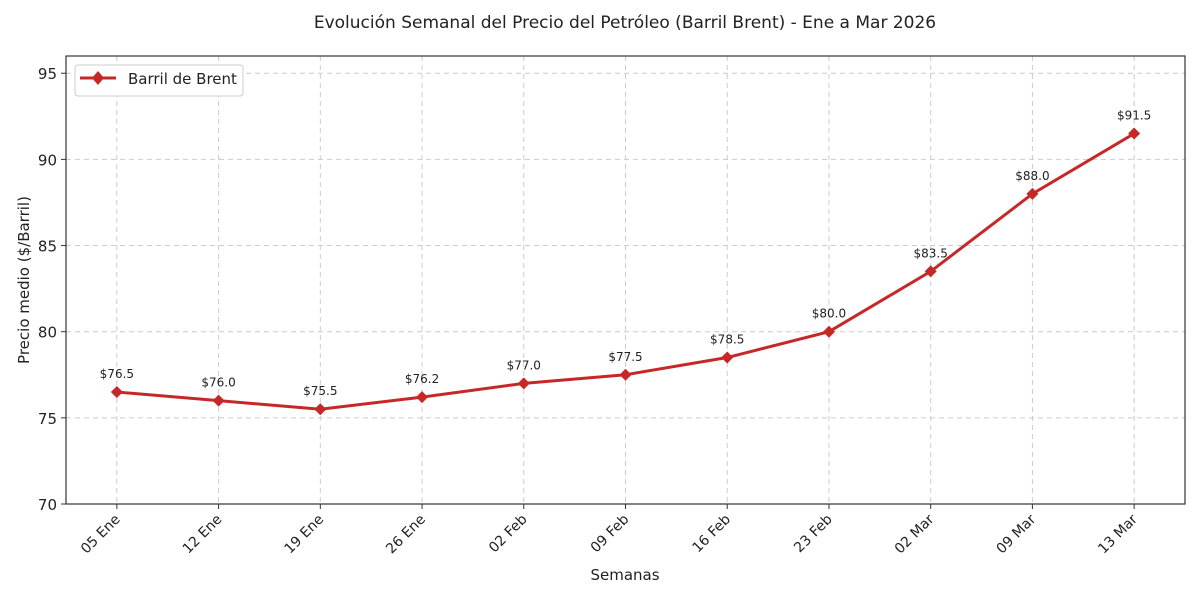  Describe the element at coordinates (101, 535) in the screenshot. I see `x-tick-label: 05 Ene` at that location.